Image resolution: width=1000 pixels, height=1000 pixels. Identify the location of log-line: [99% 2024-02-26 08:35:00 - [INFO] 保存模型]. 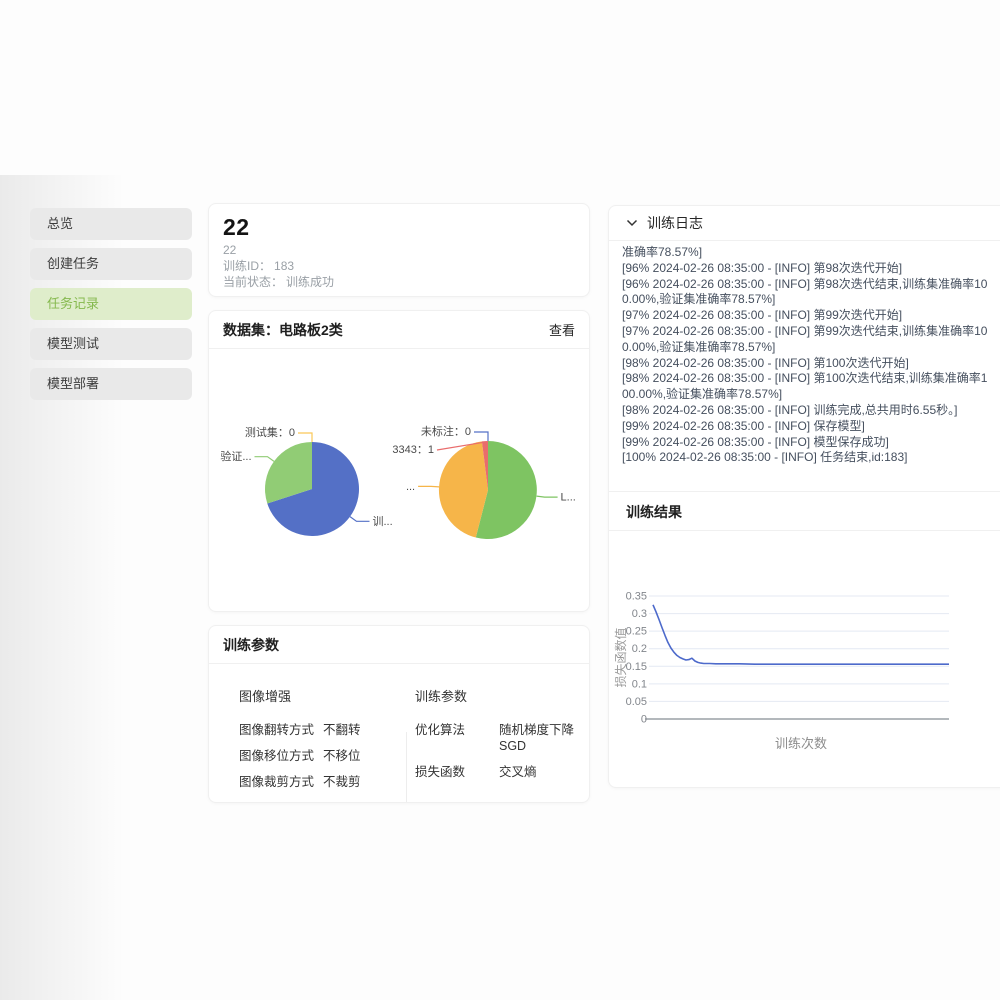
(743, 425).